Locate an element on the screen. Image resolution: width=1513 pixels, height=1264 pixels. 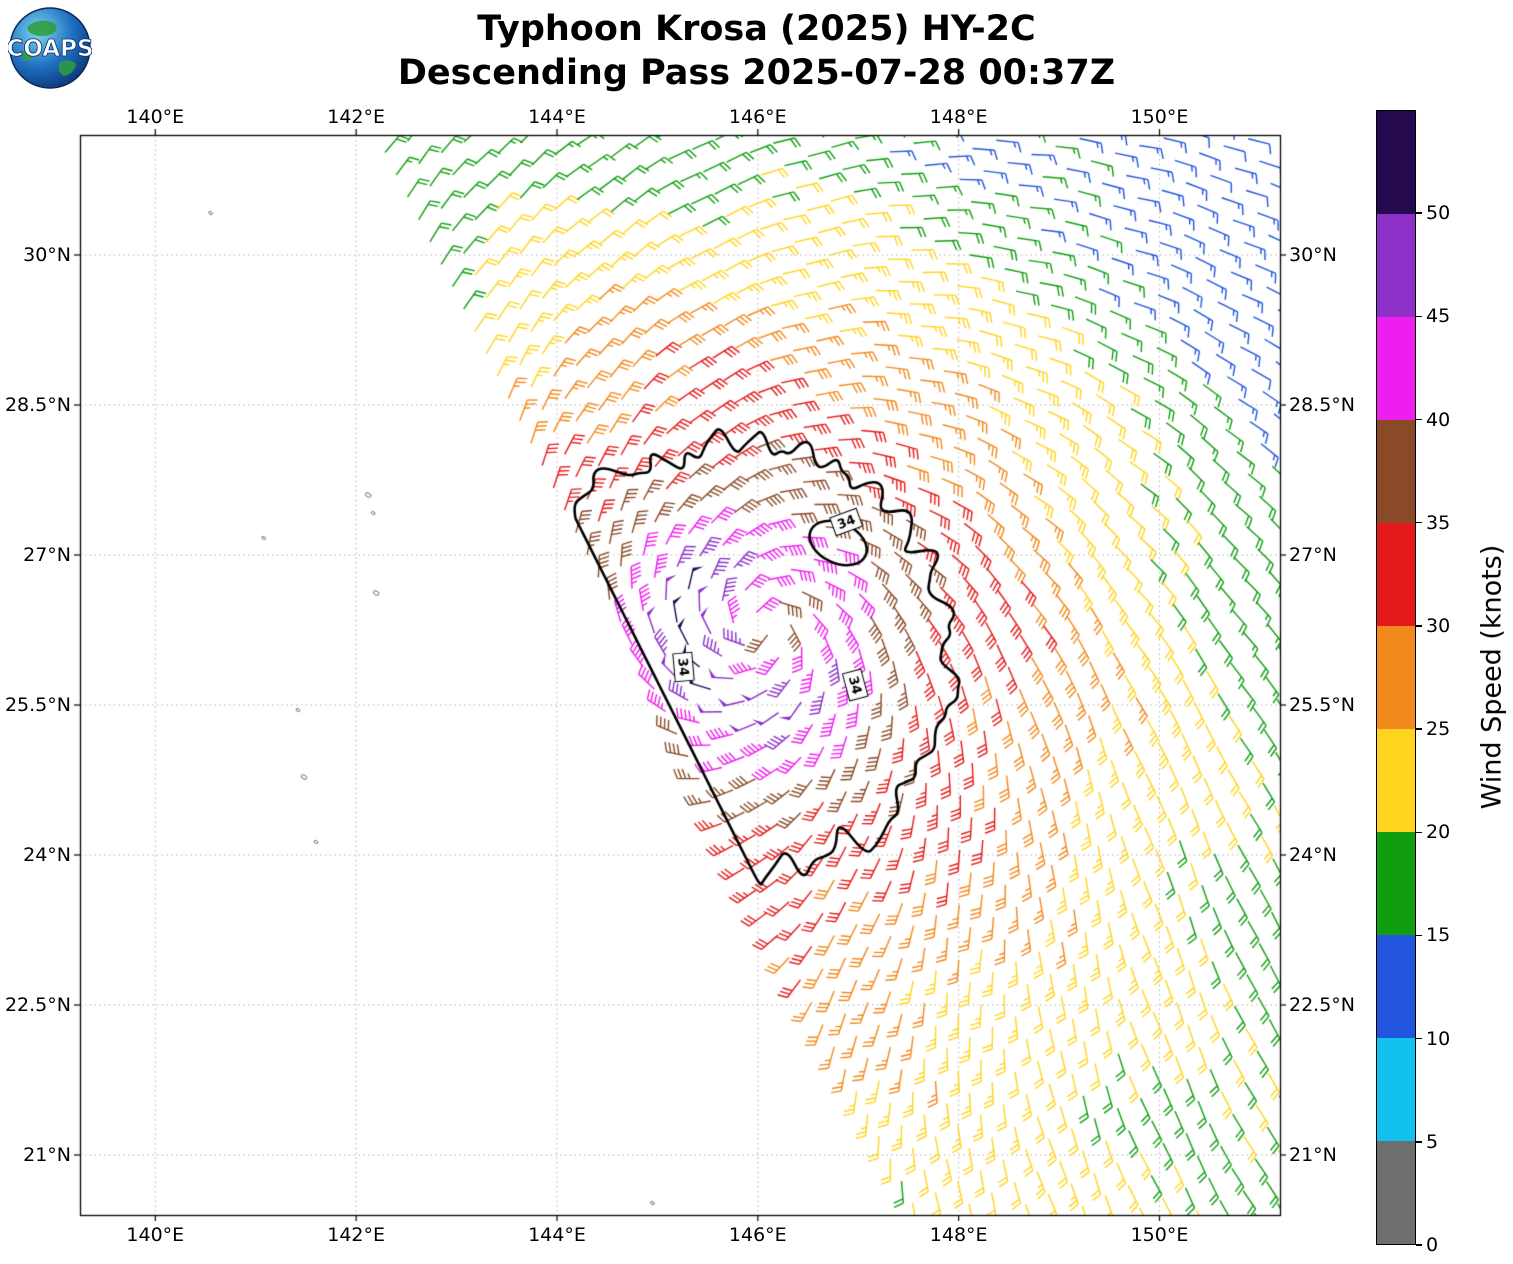
colorbar-tick-label: 0 is located at coordinates (1432, 1245).